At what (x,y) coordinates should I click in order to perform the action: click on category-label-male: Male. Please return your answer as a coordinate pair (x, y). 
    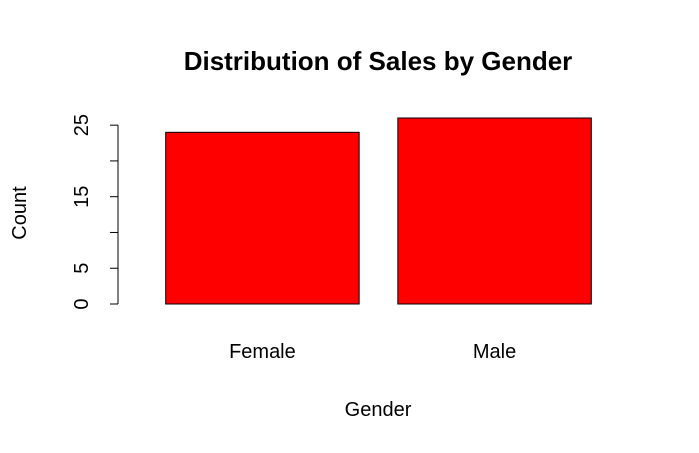
    Looking at the image, I should click on (494, 352).